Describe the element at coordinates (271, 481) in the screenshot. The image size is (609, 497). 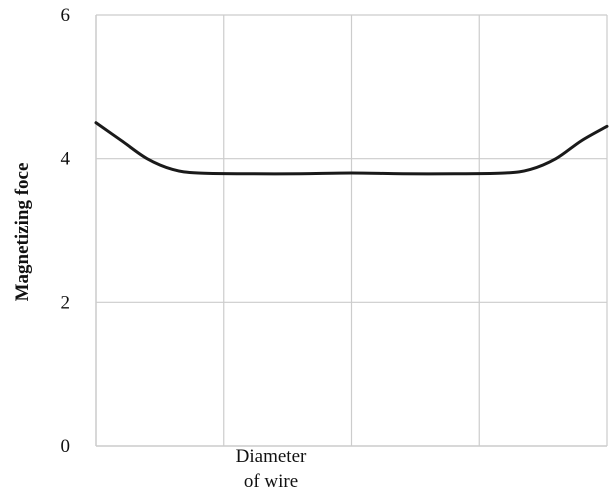
I see `x-axis-title-line-2: of wire` at that location.